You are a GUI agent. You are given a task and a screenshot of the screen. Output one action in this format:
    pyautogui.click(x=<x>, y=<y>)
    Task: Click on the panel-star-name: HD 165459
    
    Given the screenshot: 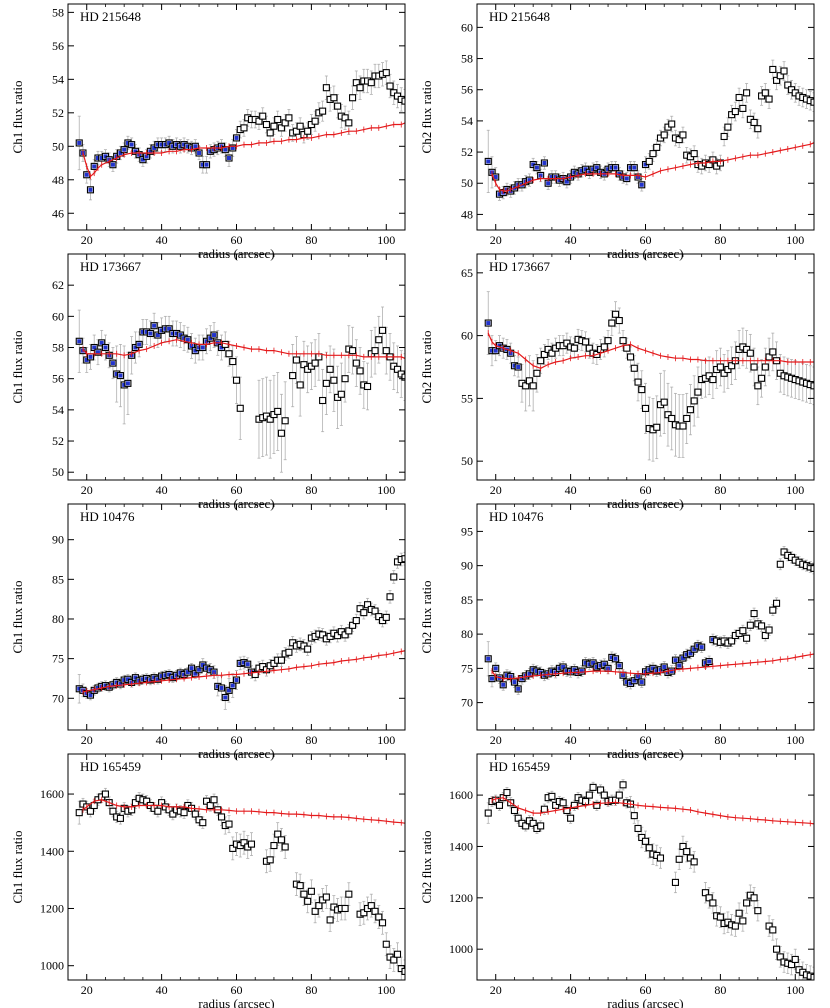 What is the action you would take?
    pyautogui.click(x=110, y=766)
    